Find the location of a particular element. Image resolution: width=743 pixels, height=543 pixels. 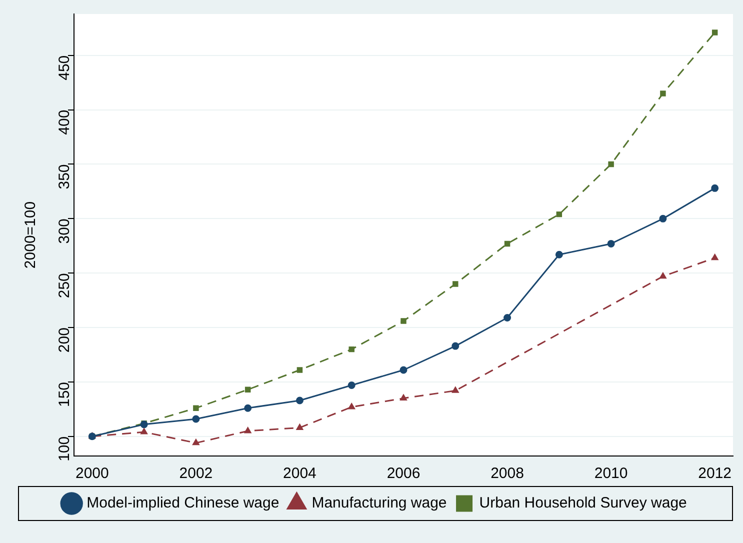

y-tick-label: 350 is located at coordinates (65, 177).